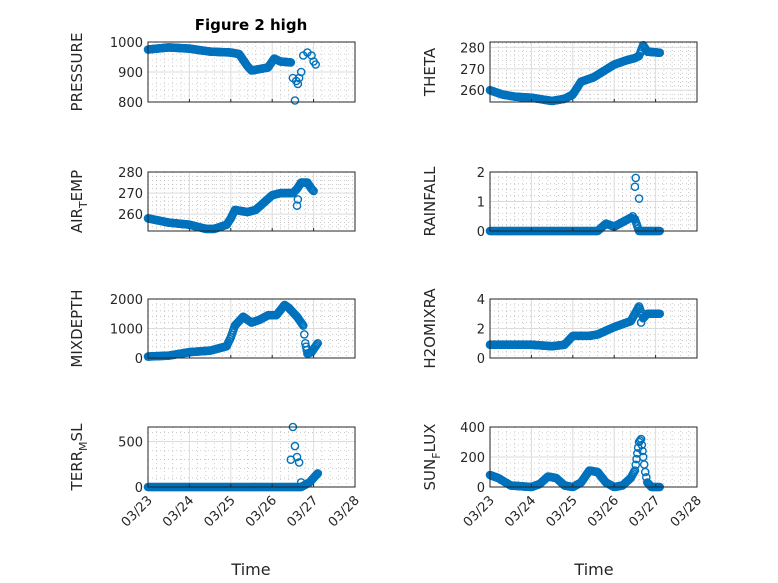 The image size is (778, 583). What do you see at coordinates (472, 428) in the screenshot?
I see `y-tick-label: 400` at bounding box center [472, 428].